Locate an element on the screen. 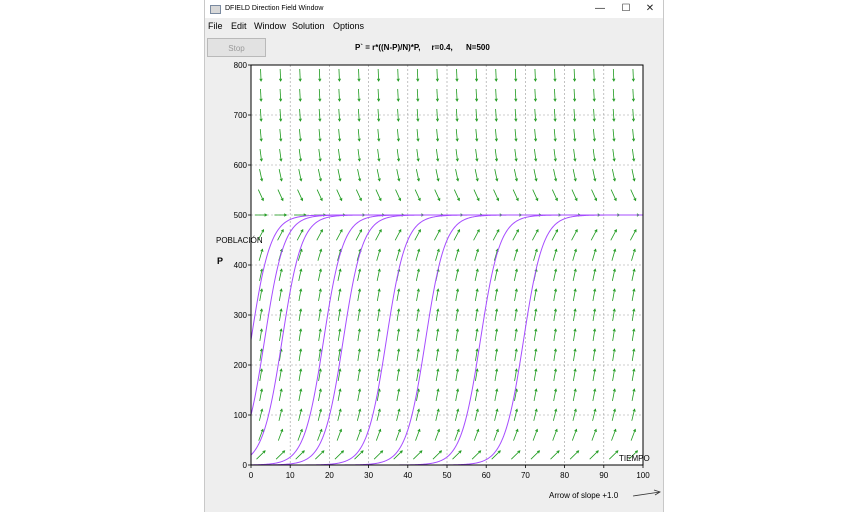  maximize-button: ☐ is located at coordinates (626, 8).